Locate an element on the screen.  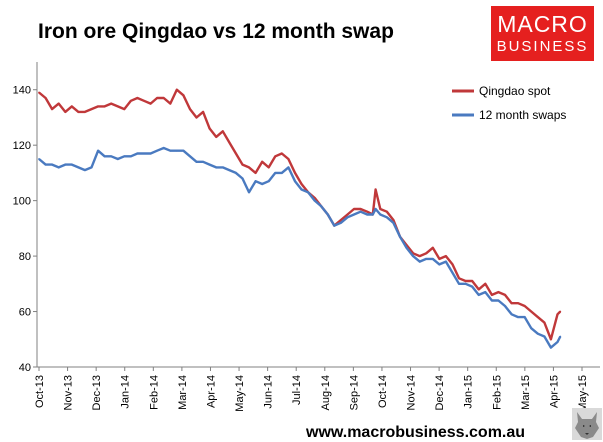
x-tick-label: Nov-13 is located at coordinates (69, 392).